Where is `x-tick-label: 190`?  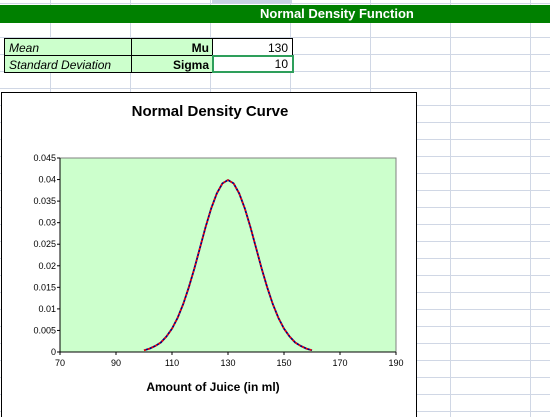 x-tick-label: 190 is located at coordinates (395, 363).